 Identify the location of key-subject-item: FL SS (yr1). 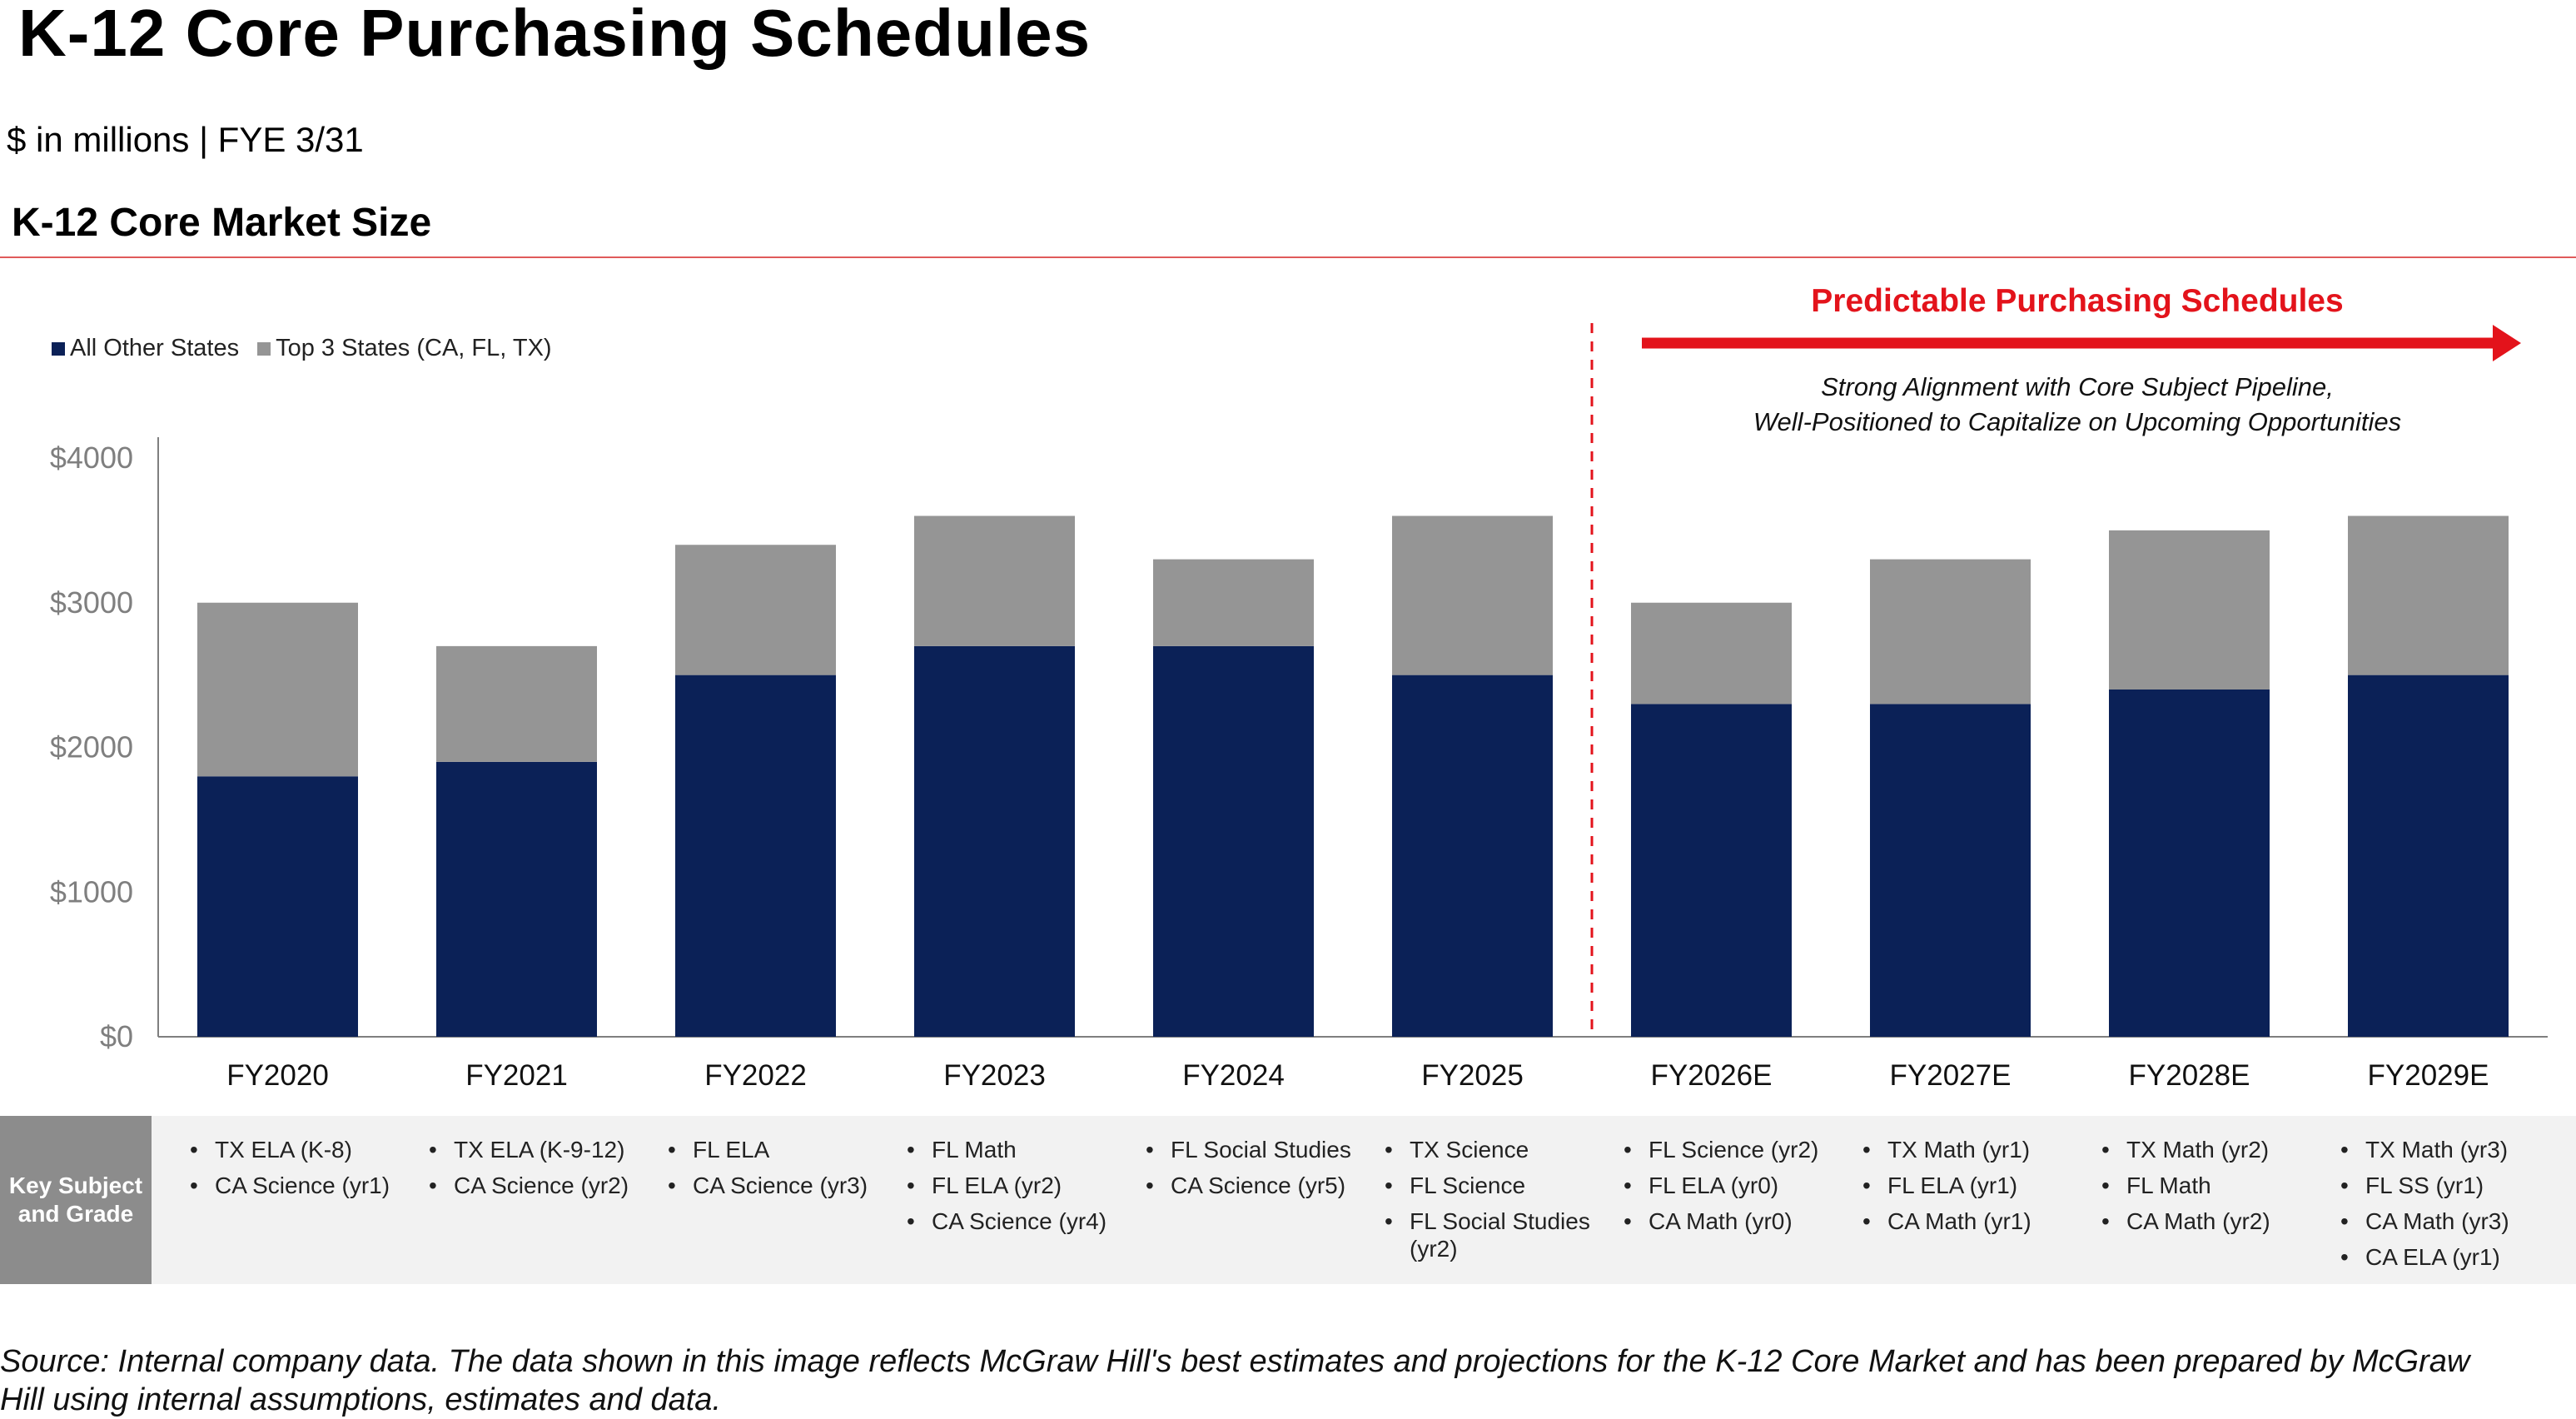
(2452, 1185).